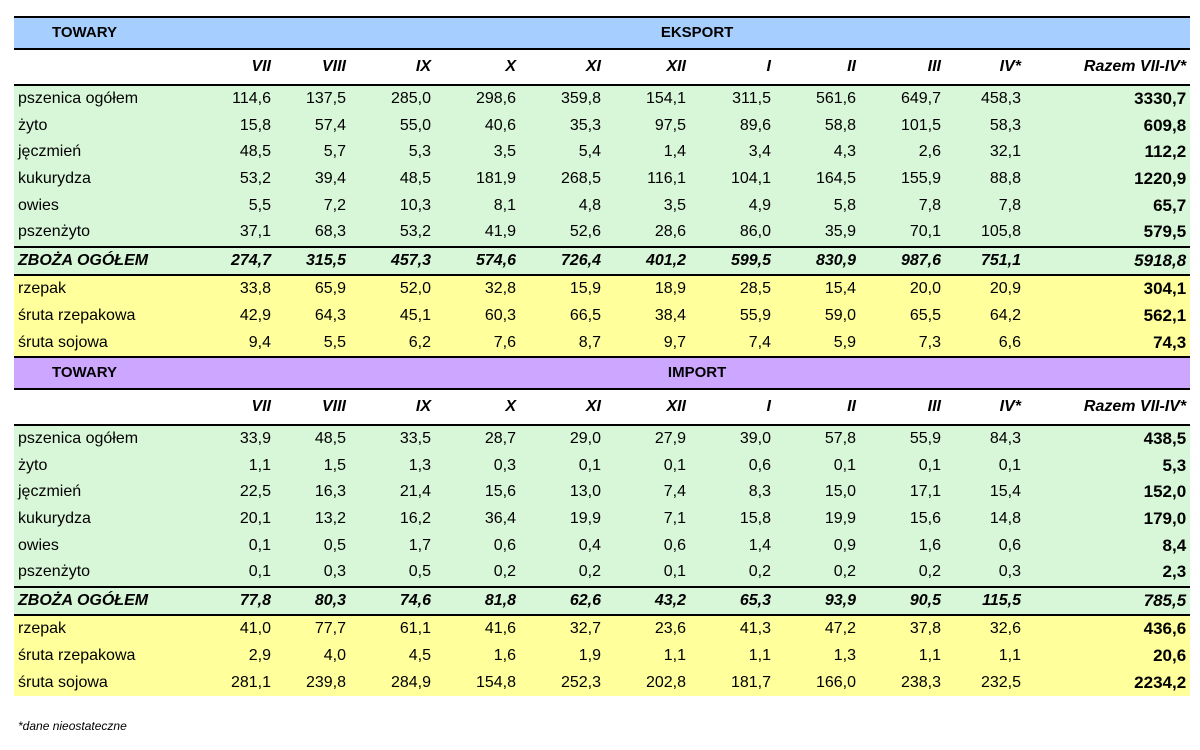 This screenshot has width=1200, height=750. Describe the element at coordinates (481, 99) in the screenshot. I see `value-cell: 298,6` at that location.